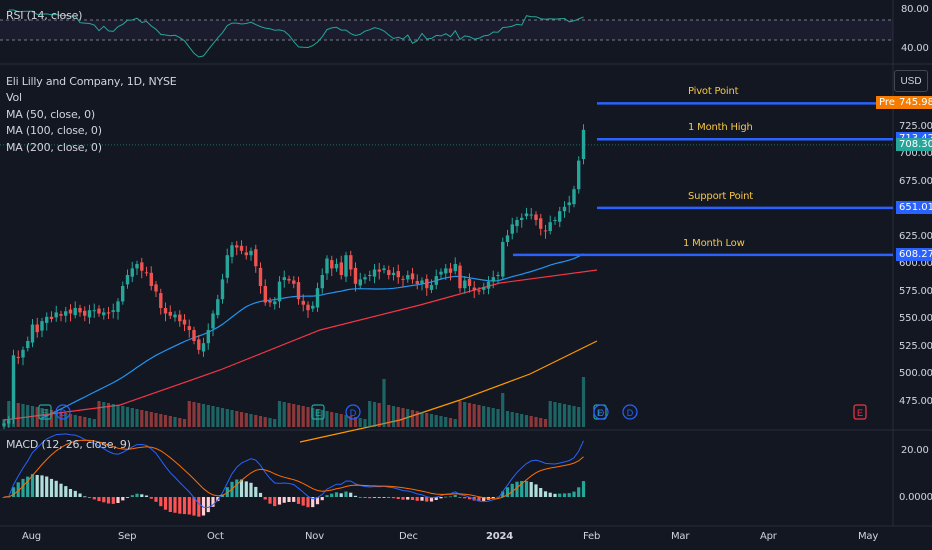 This screenshot has height=550, width=932. I want to click on level-annotation: Support Point, so click(720, 196).